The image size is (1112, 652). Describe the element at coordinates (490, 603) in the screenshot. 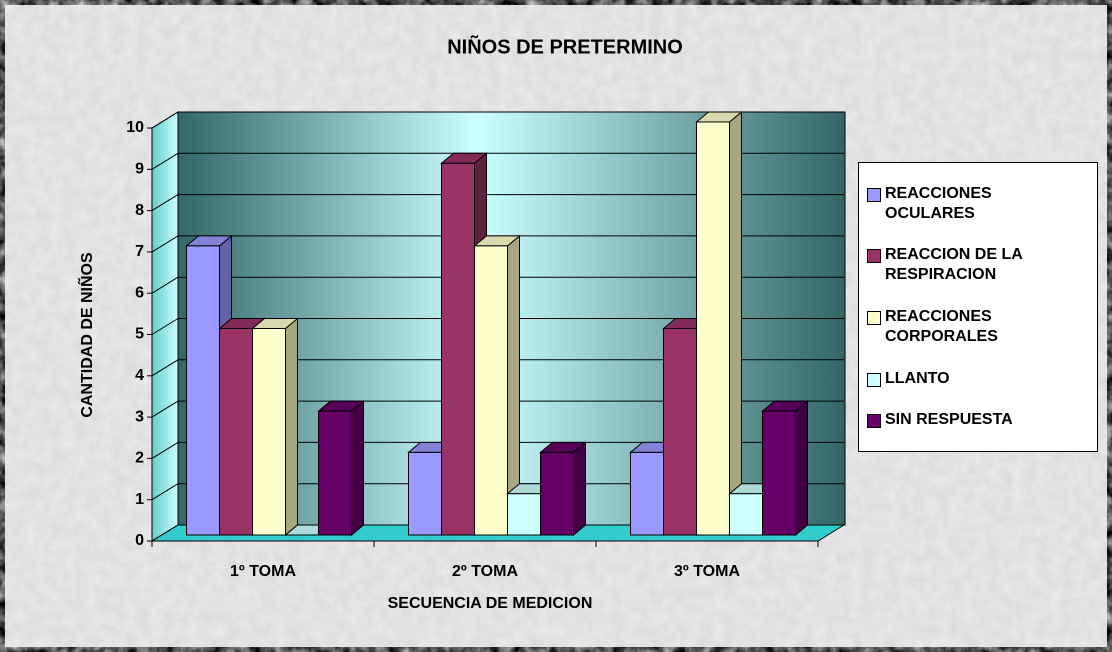

I see `x-axis-title: SECUENCIA DE MEDICION` at that location.